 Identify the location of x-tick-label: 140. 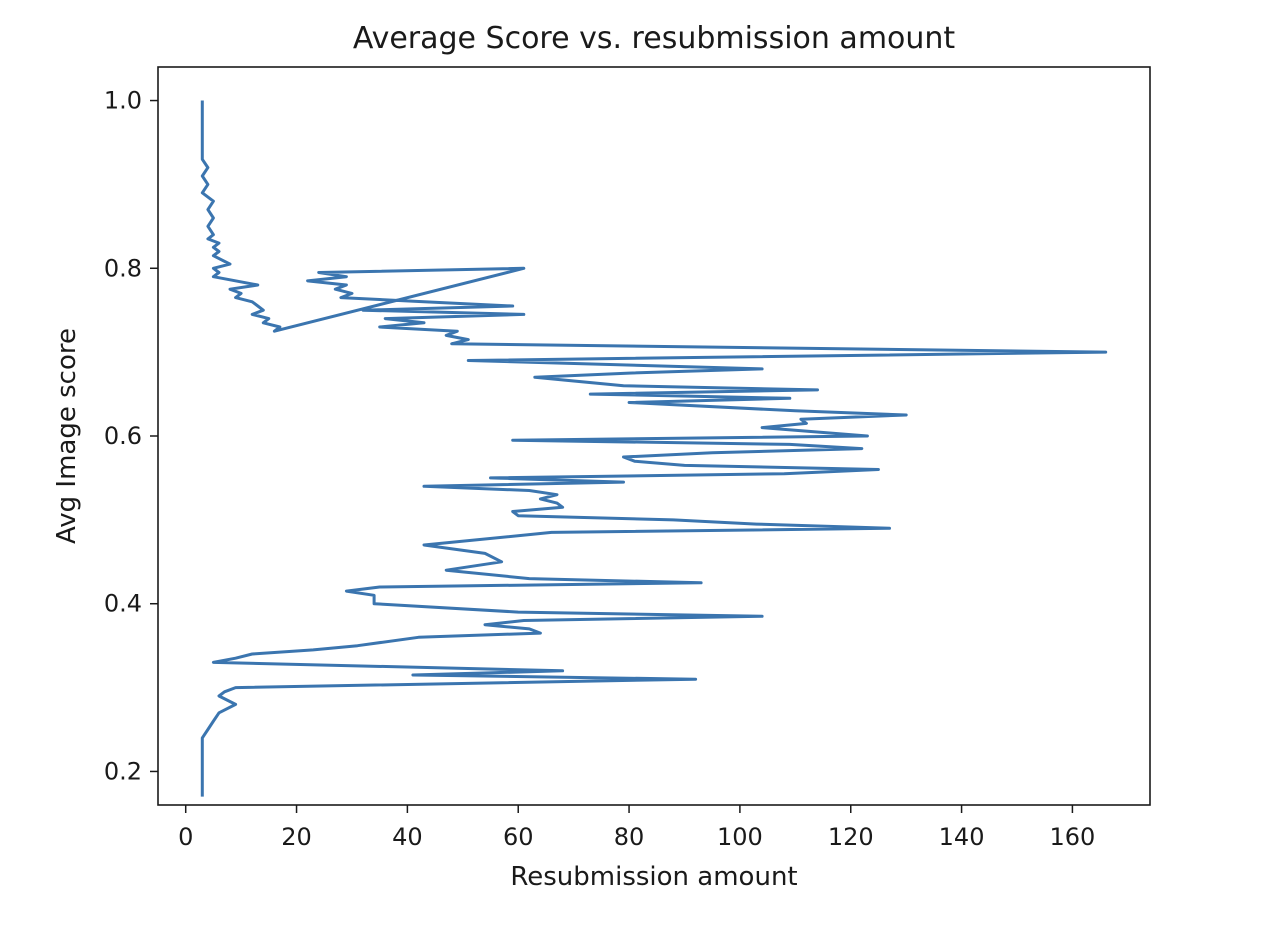
(962, 837).